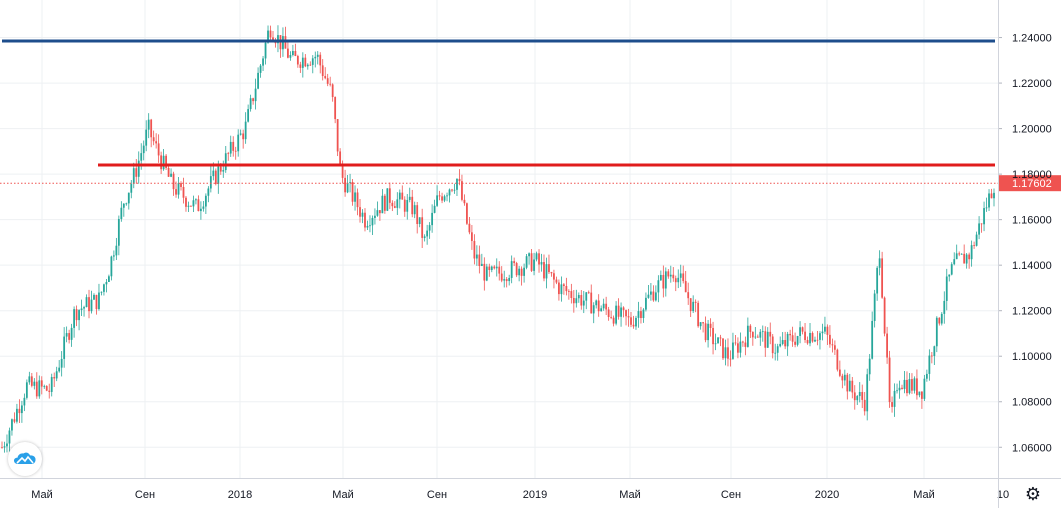  What do you see at coordinates (1032, 184) in the screenshot?
I see `current-price-label: 1.17602` at bounding box center [1032, 184].